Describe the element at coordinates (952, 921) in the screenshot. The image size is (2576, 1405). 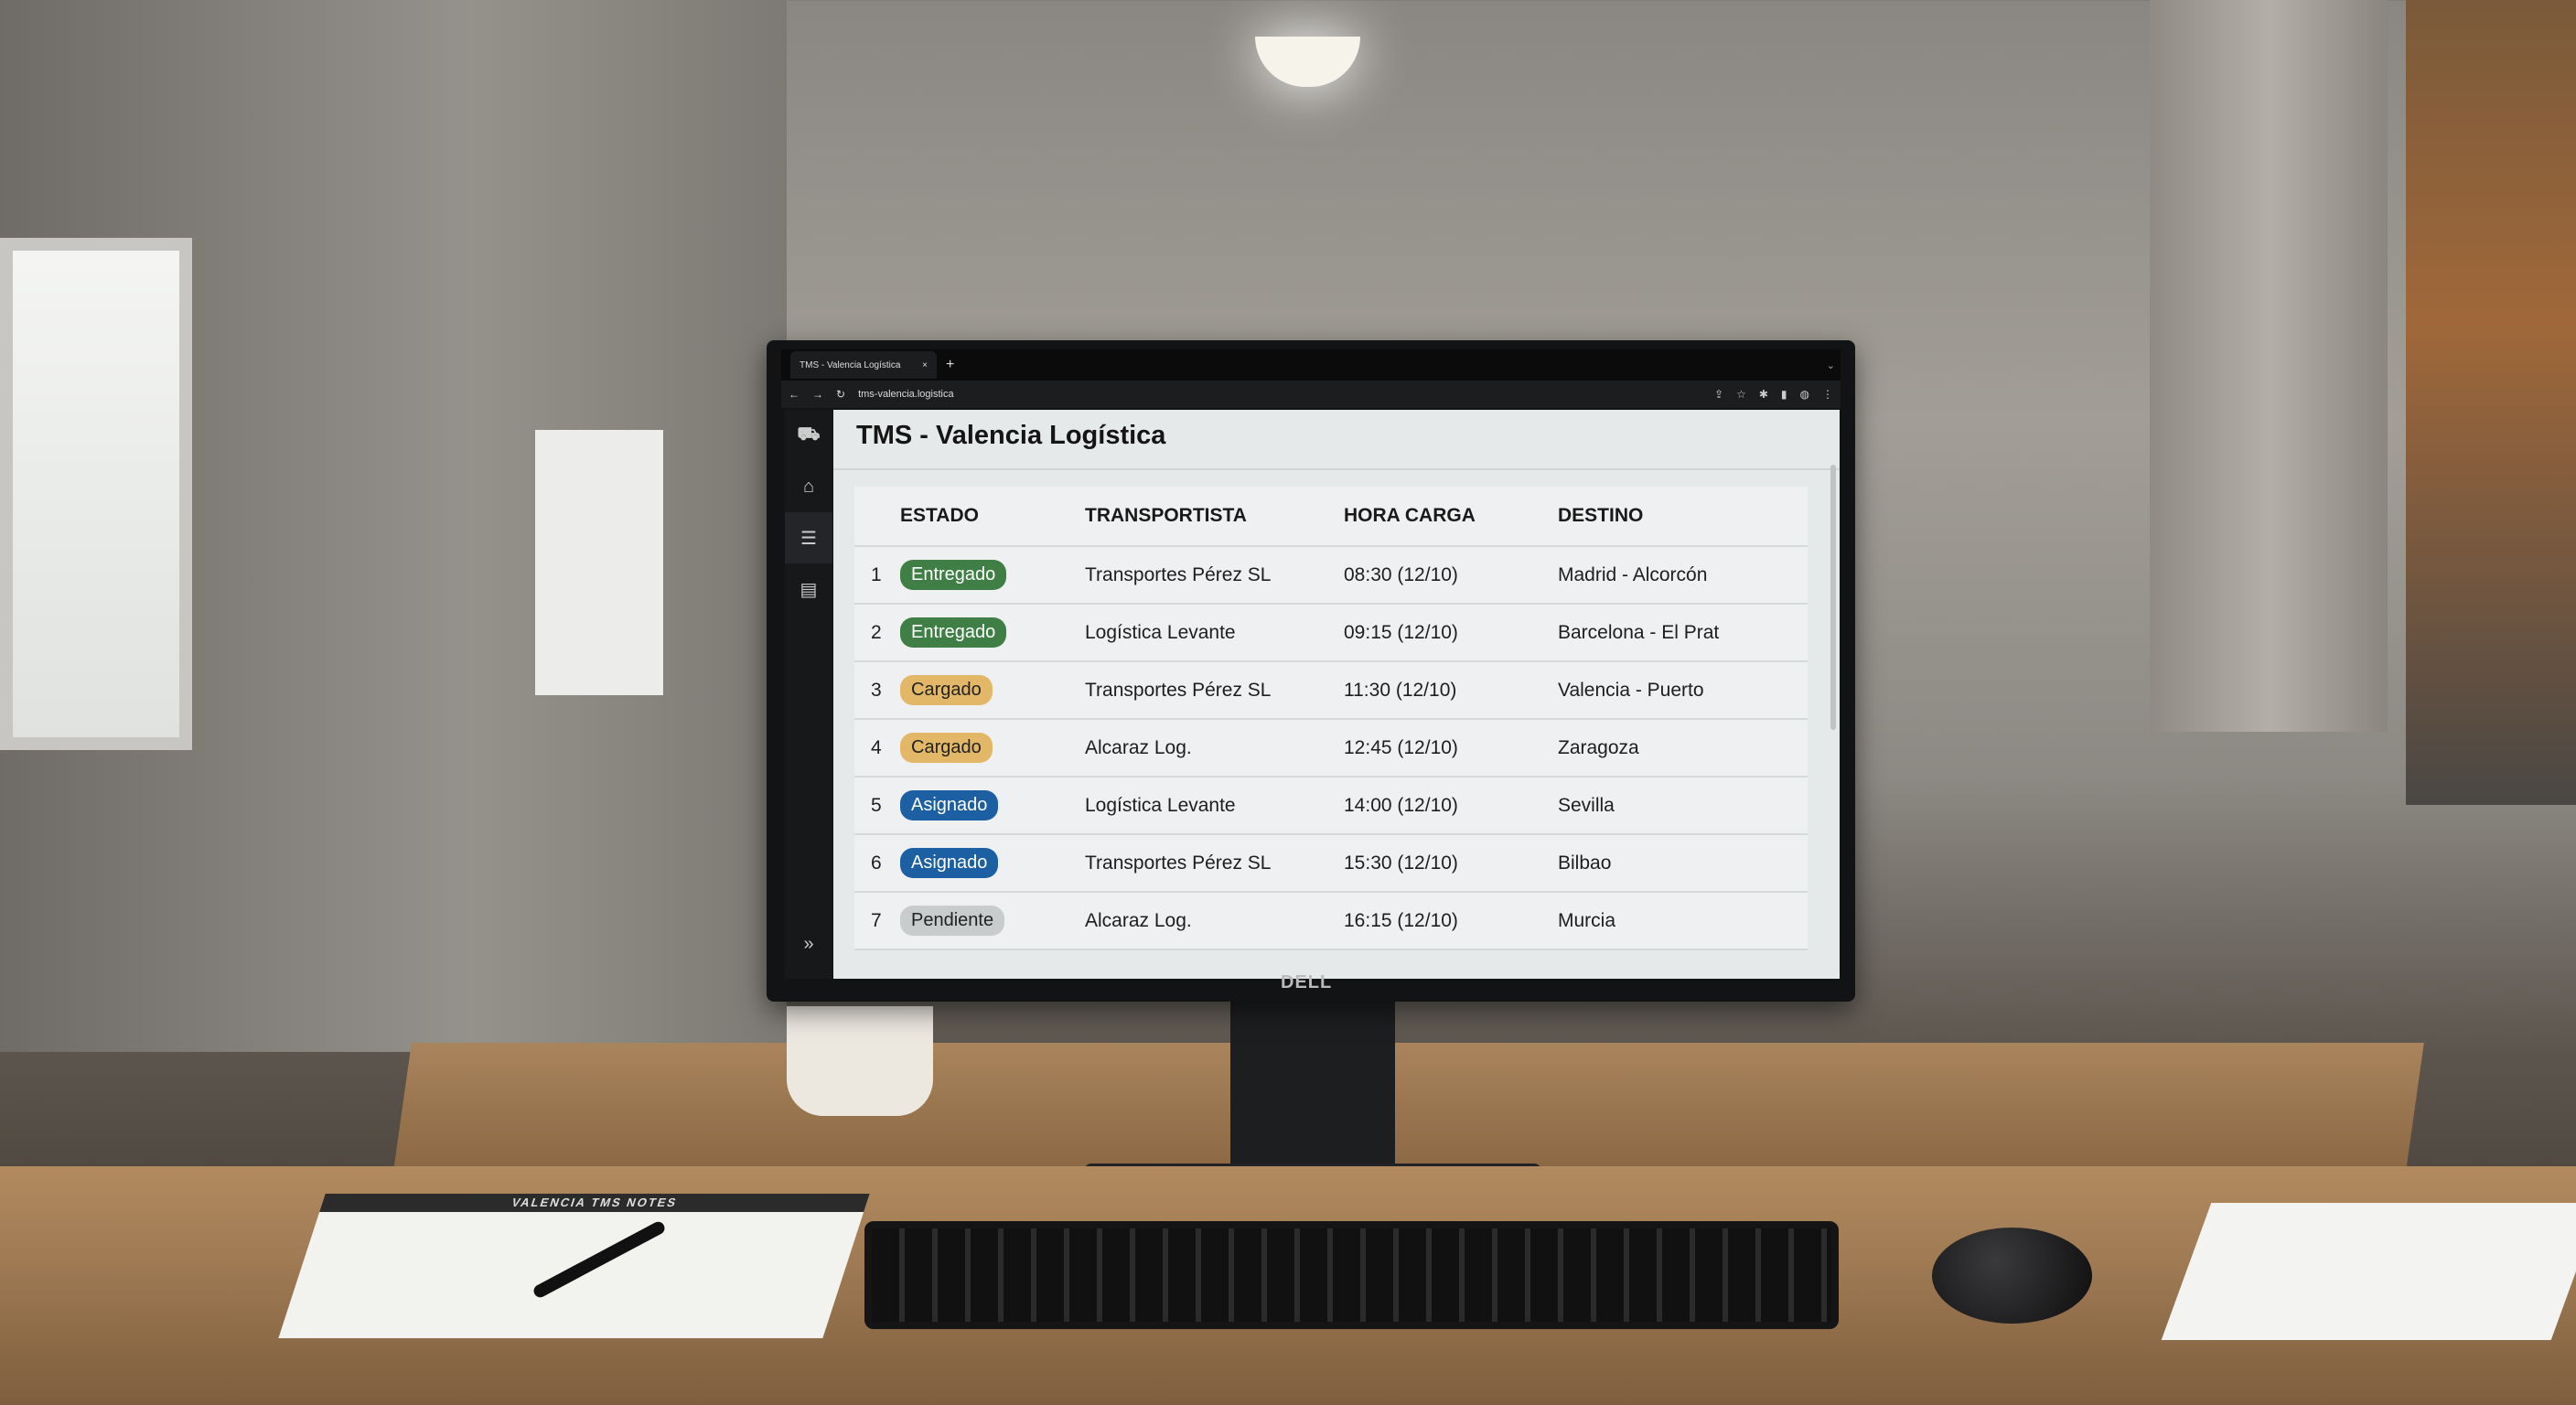
I see `status-badge: Pendiente` at that location.